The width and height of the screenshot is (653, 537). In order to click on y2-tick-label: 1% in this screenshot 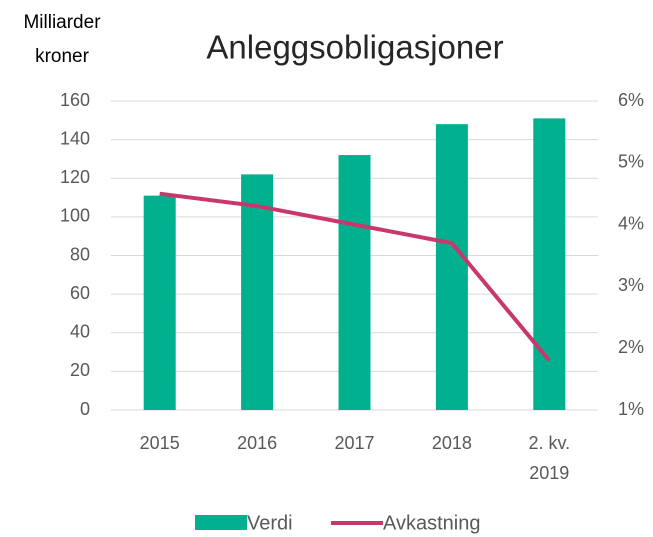, I will do `click(631, 409)`.